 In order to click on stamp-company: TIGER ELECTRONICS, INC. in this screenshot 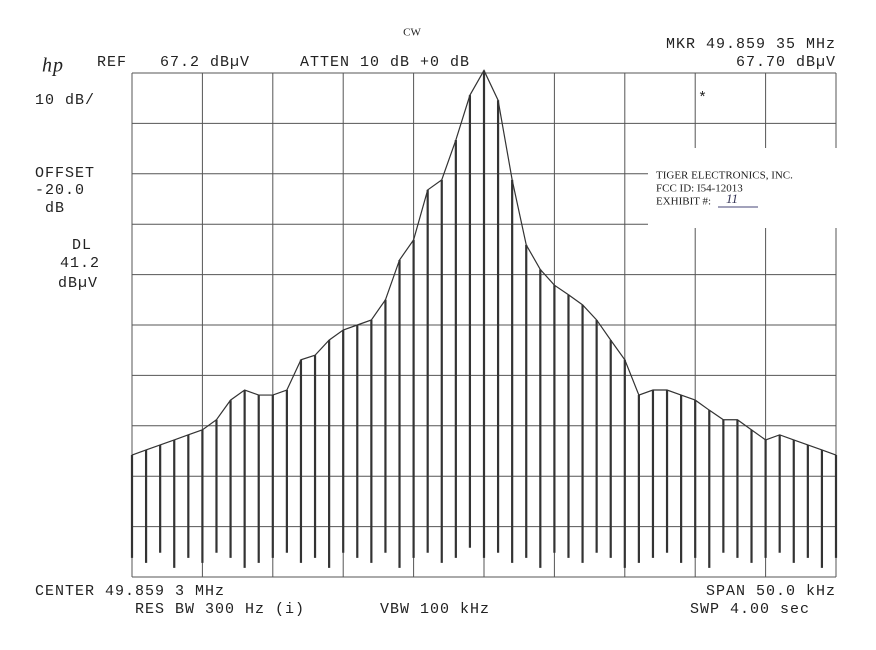, I will do `click(724, 176)`.